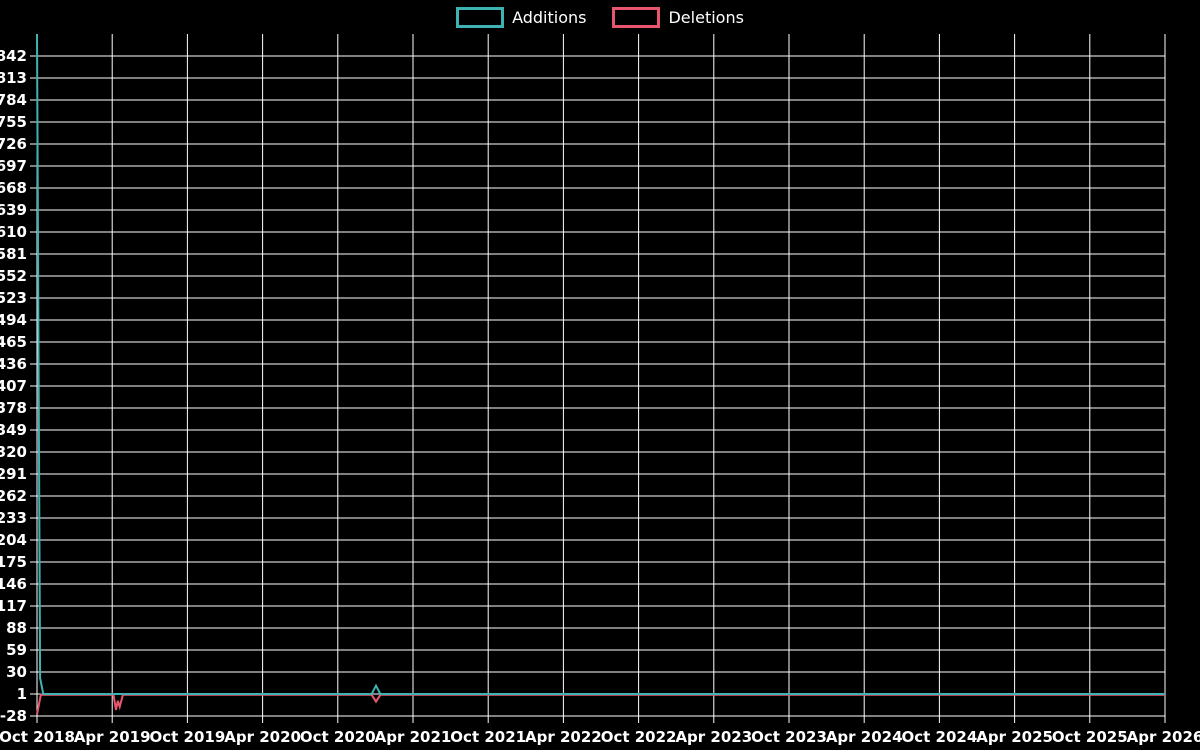 The image size is (1200, 750). I want to click on x-tick-label: Oct 2021, so click(488, 737).